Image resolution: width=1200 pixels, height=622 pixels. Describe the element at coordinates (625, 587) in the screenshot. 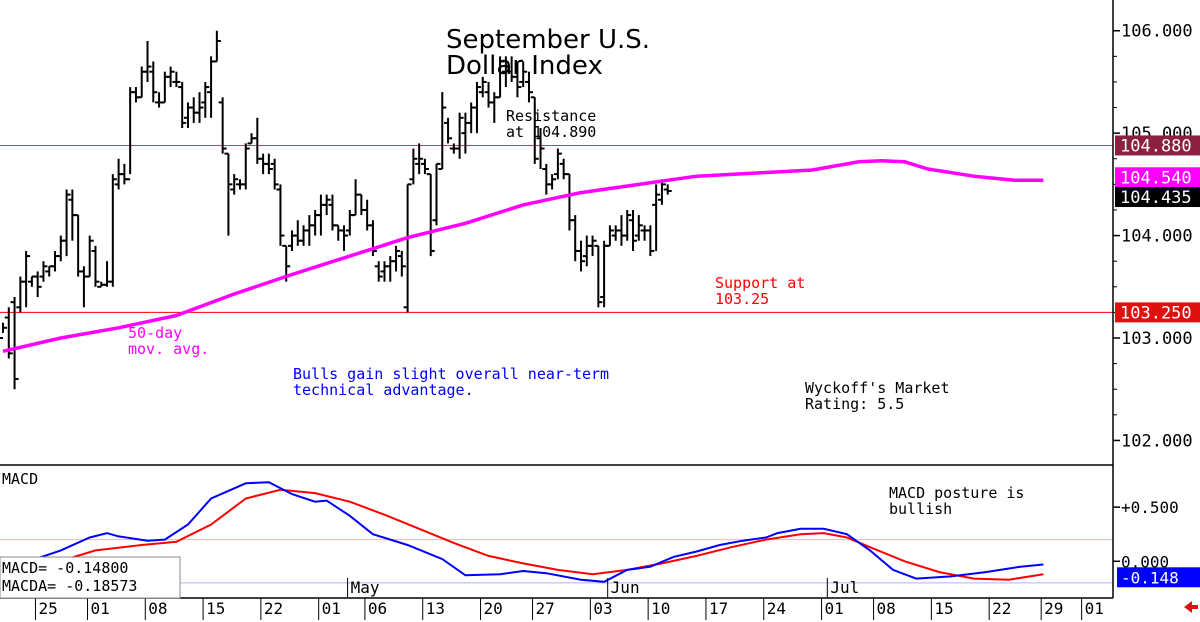

I see `month-label: Jun` at that location.